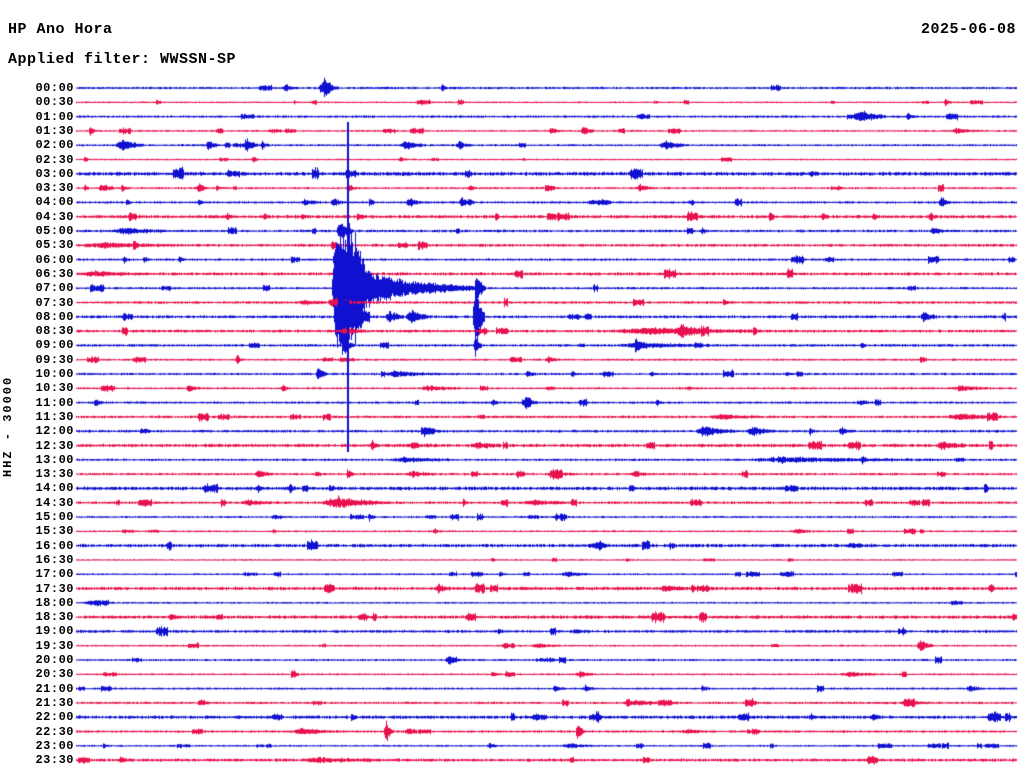 The width and height of the screenshot is (1024, 780). I want to click on time-label: 03:30, so click(54, 188).